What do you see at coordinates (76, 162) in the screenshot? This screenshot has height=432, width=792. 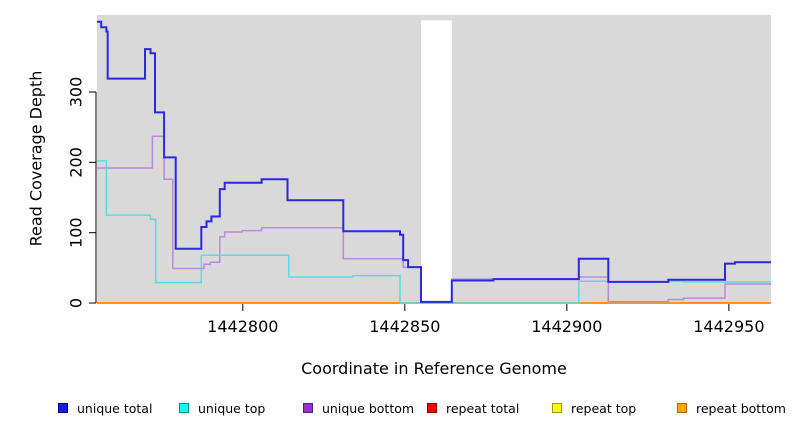 I see `y-tick-label: 200` at bounding box center [76, 162].